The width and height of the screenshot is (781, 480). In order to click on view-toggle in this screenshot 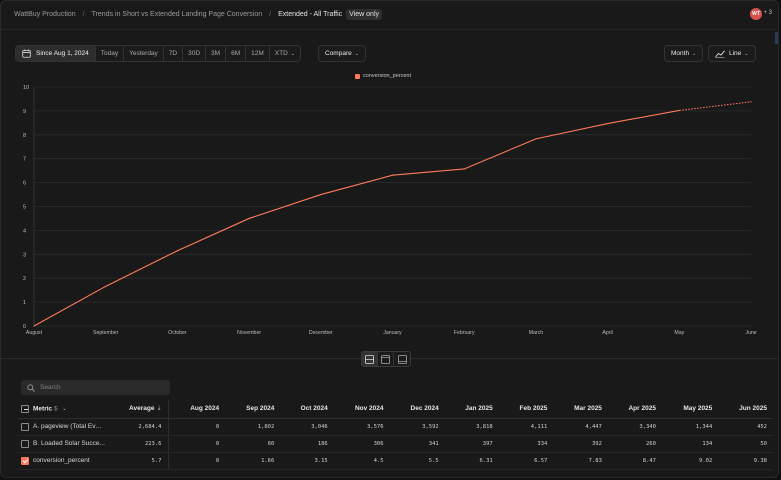, I will do `click(386, 359)`.